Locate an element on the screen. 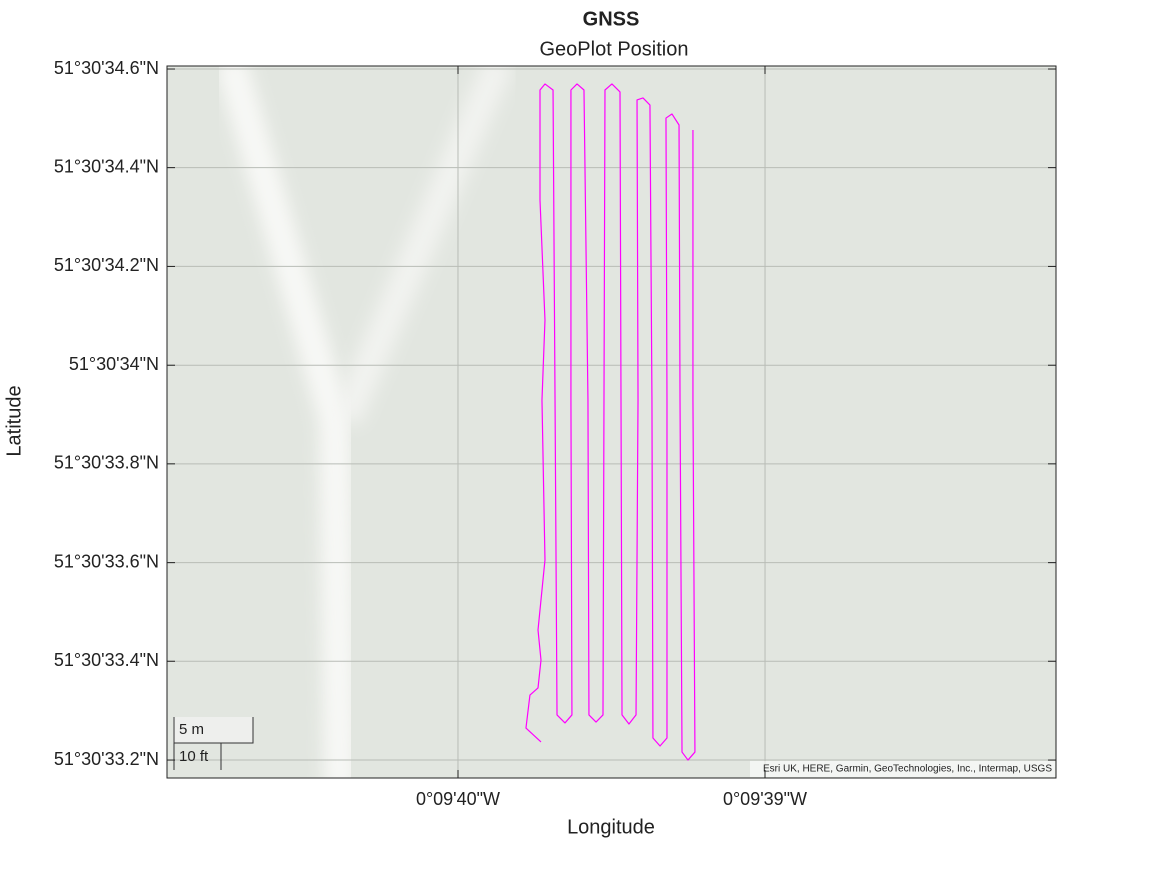  scale-metric: 5 m is located at coordinates (191, 729).